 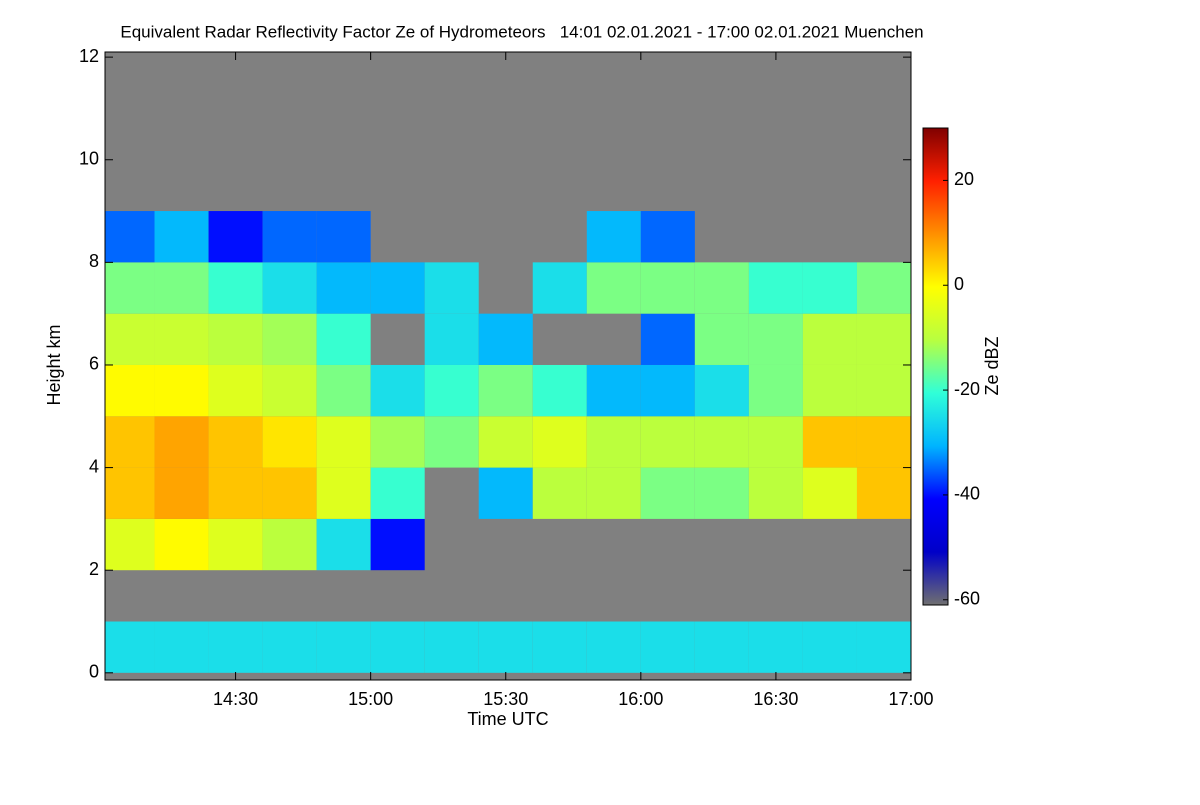 I want to click on x-tick-label: 15:30, so click(x=505, y=699).